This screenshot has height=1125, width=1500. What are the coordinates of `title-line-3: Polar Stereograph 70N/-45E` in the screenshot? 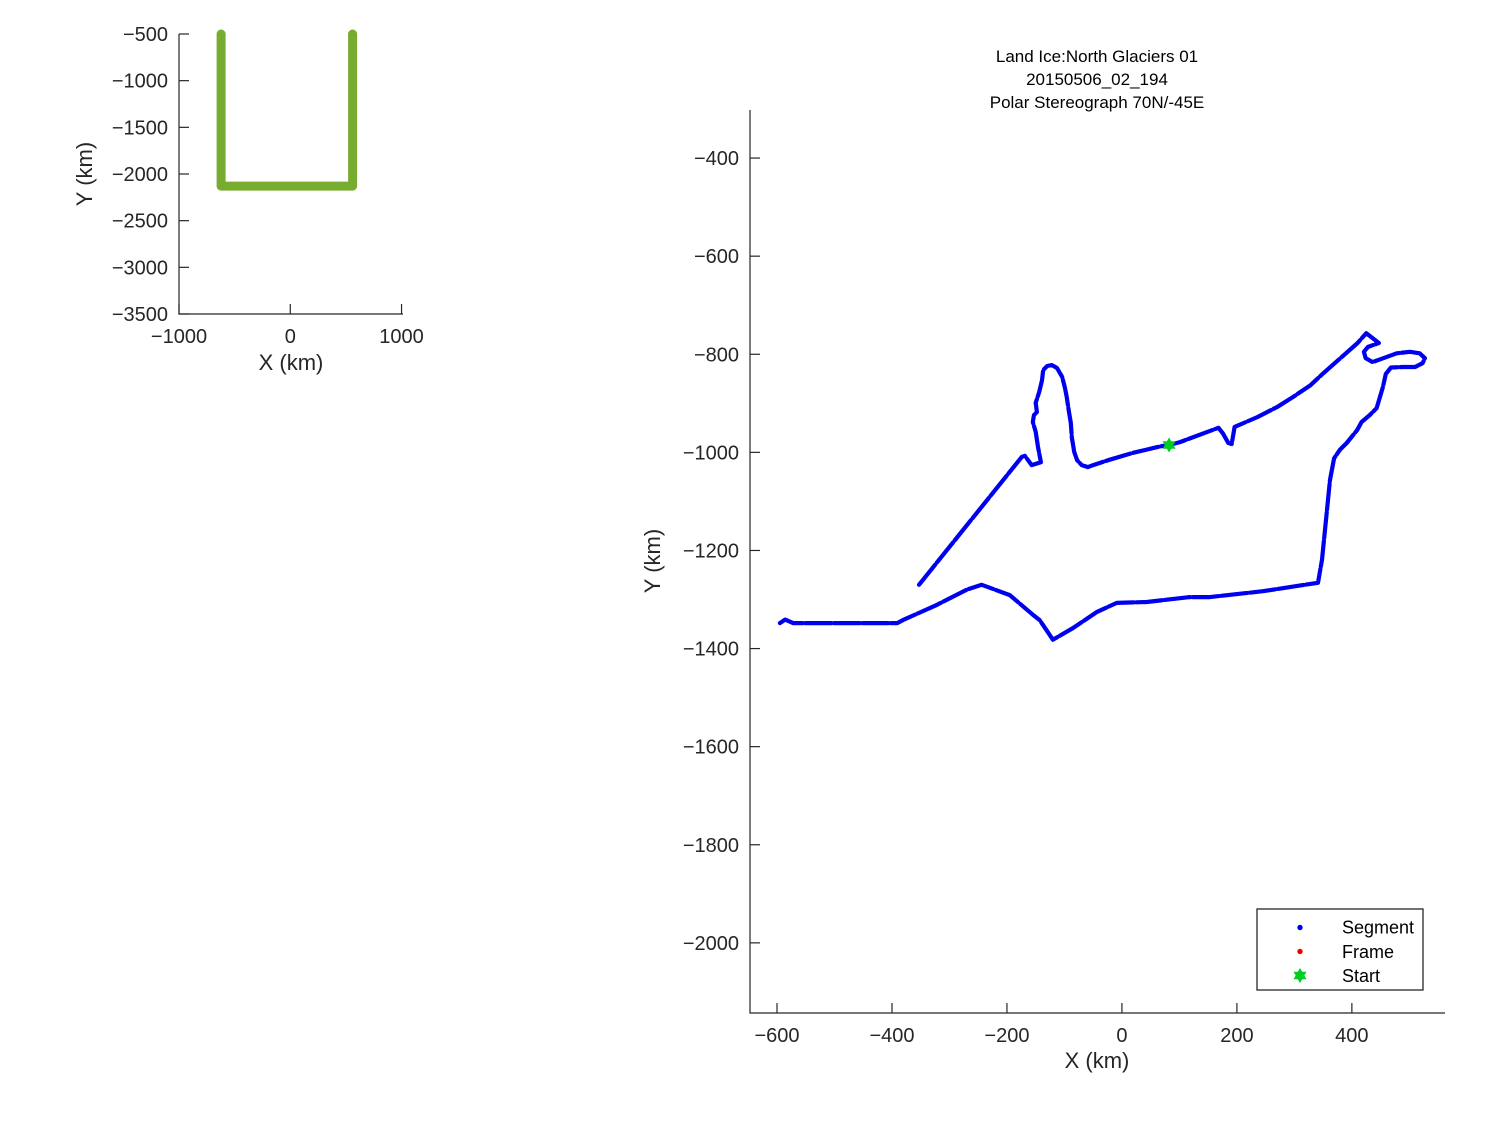 It's located at (1097, 102).